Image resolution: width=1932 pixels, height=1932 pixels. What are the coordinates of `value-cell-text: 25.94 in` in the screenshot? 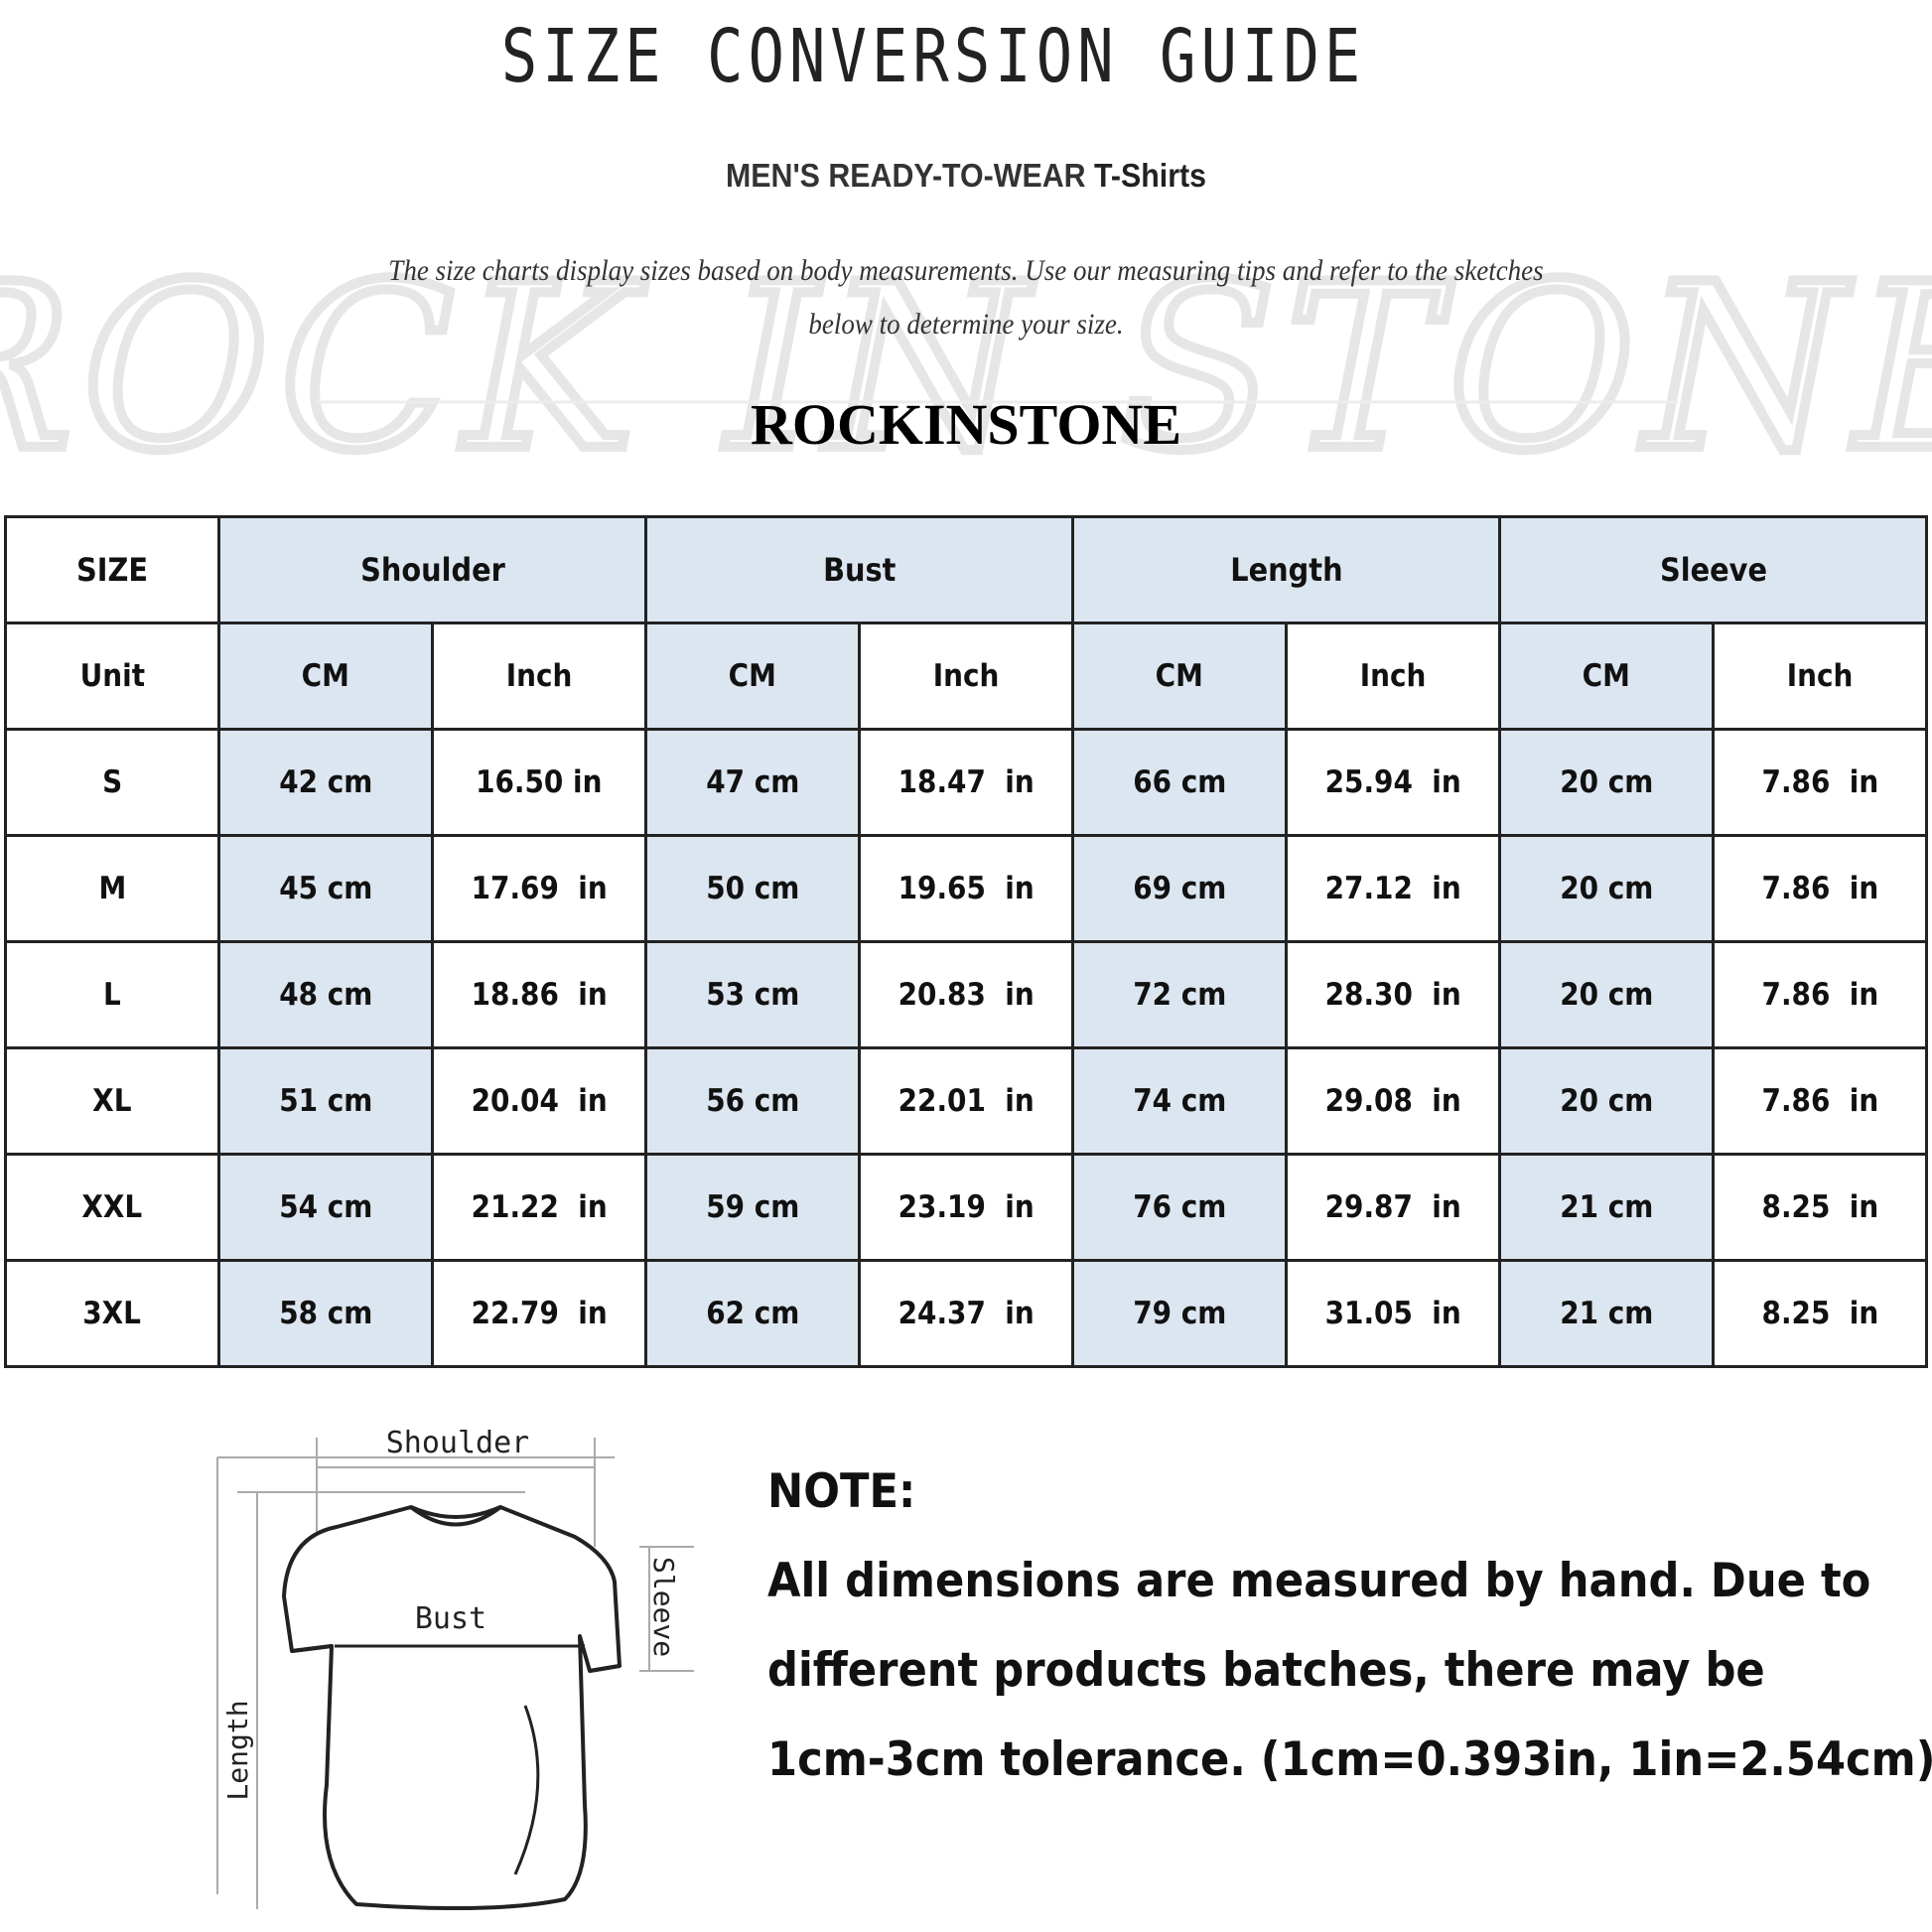 It's located at (1393, 782).